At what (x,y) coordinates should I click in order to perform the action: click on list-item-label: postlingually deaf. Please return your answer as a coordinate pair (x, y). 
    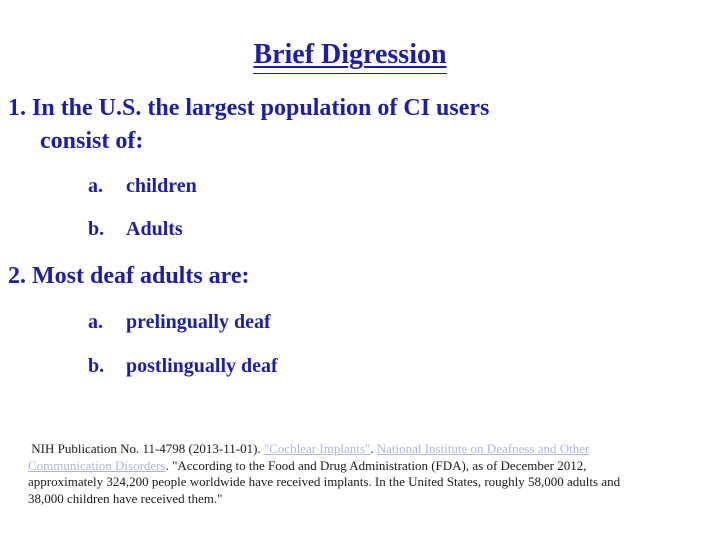
    Looking at the image, I should click on (202, 366).